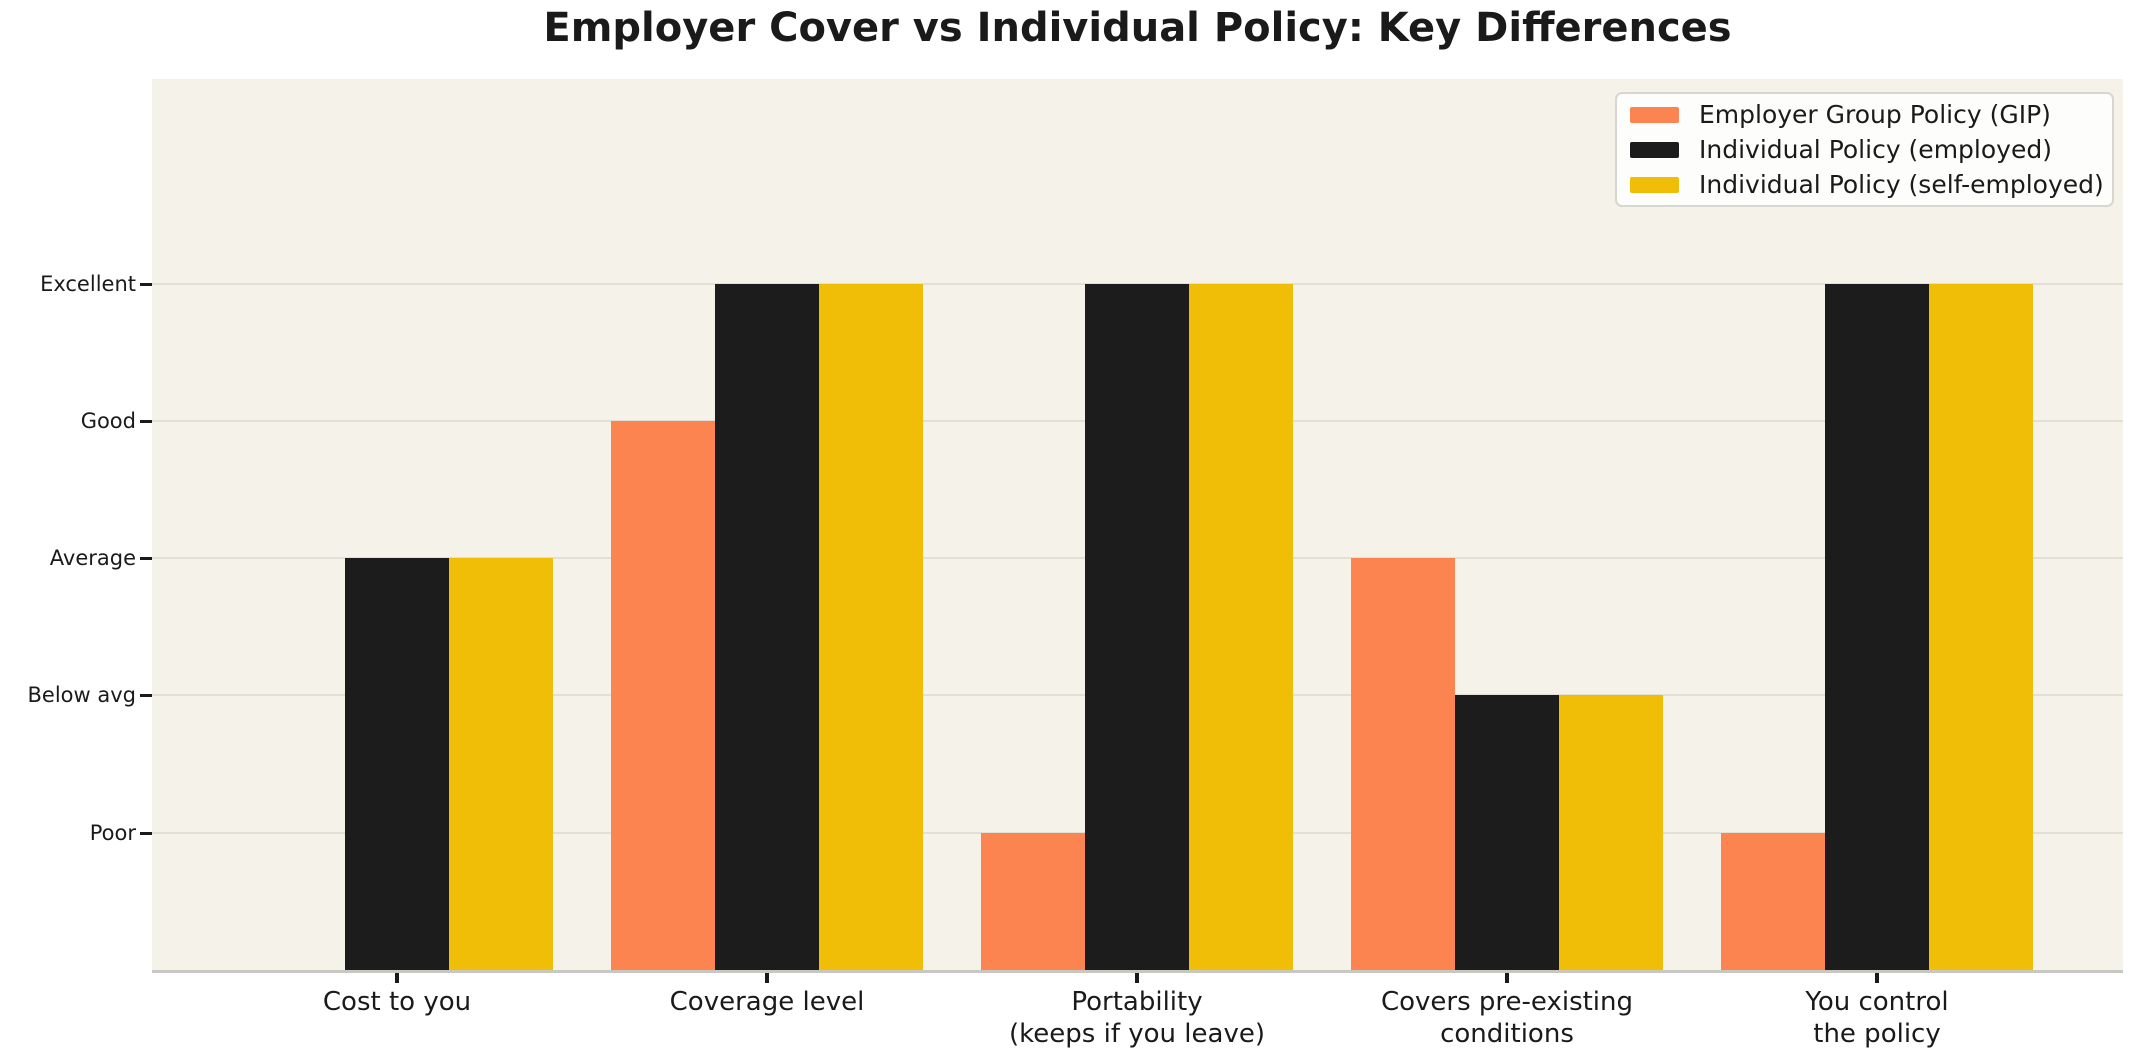  Describe the element at coordinates (1507, 1002) in the screenshot. I see `x-tick-label-line: Covers pre-existing` at that location.